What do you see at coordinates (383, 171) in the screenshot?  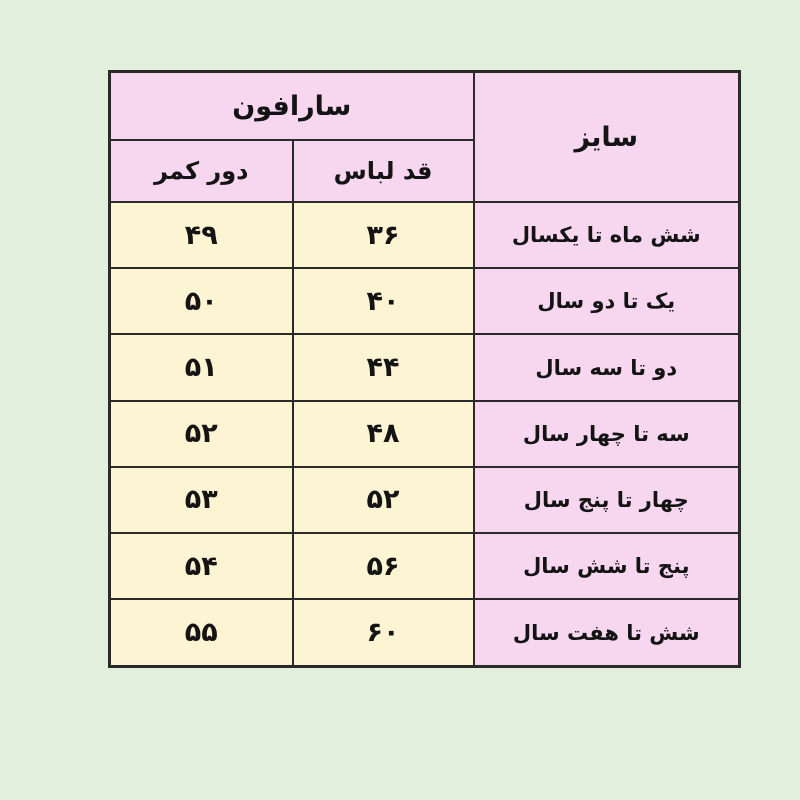 I see `column-header-dress-length: قد لباس` at bounding box center [383, 171].